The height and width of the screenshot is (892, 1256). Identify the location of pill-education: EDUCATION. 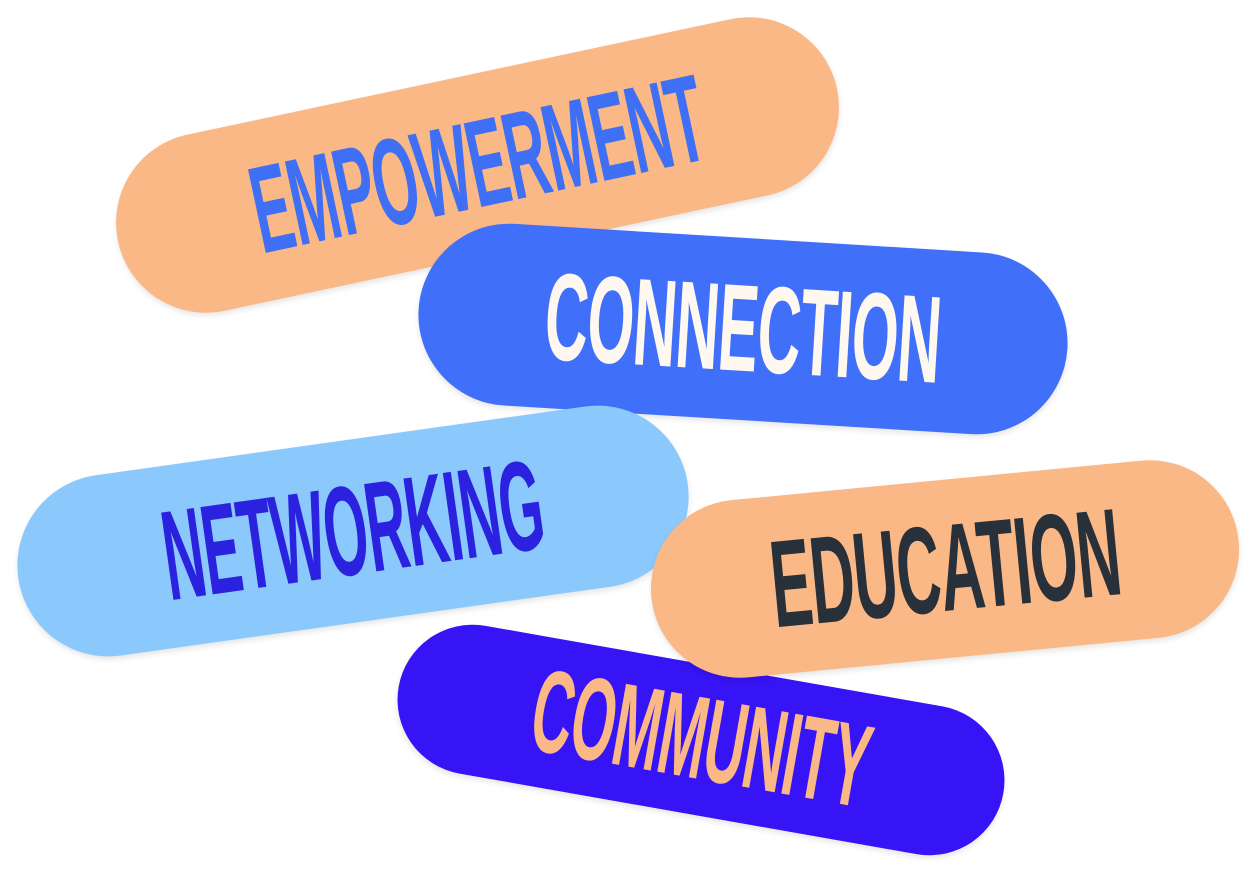
(945, 569).